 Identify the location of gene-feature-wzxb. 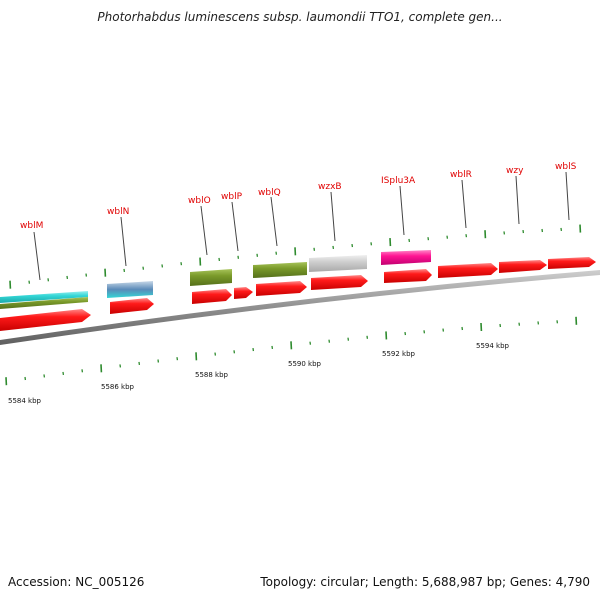
(338, 263).